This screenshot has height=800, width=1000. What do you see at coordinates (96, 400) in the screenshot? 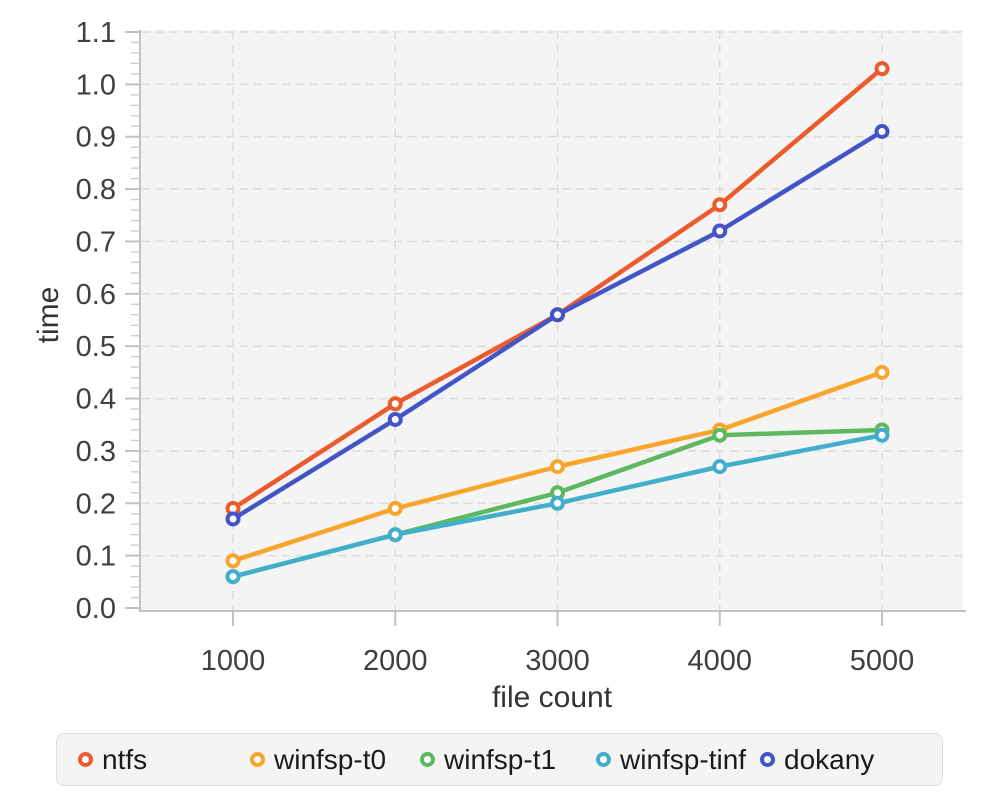
I see `y-tick-label: 0.4` at bounding box center [96, 400].